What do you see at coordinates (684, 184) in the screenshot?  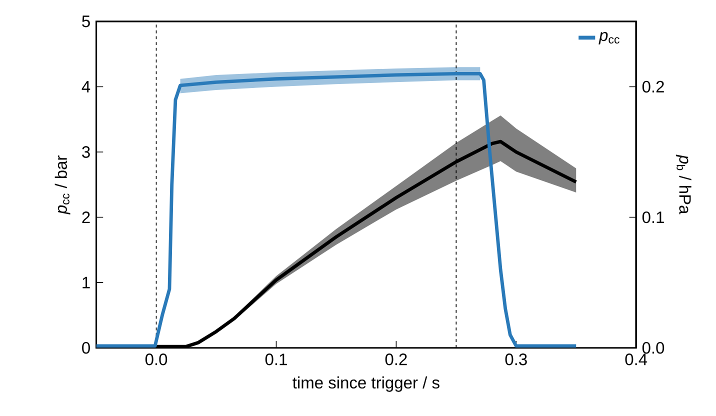 I see `y2-axis-title: p$_{b}$ / hPa` at bounding box center [684, 184].